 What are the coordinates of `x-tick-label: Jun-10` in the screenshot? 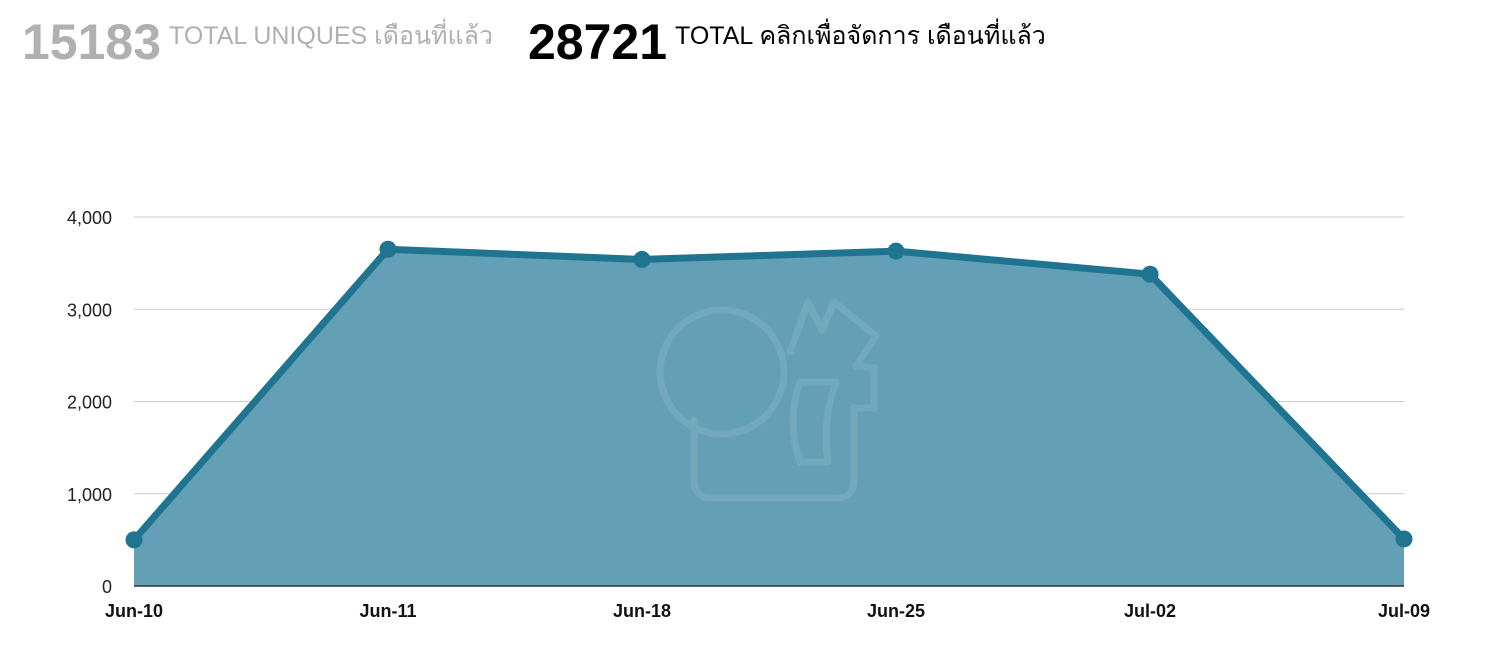 It's located at (134, 611).